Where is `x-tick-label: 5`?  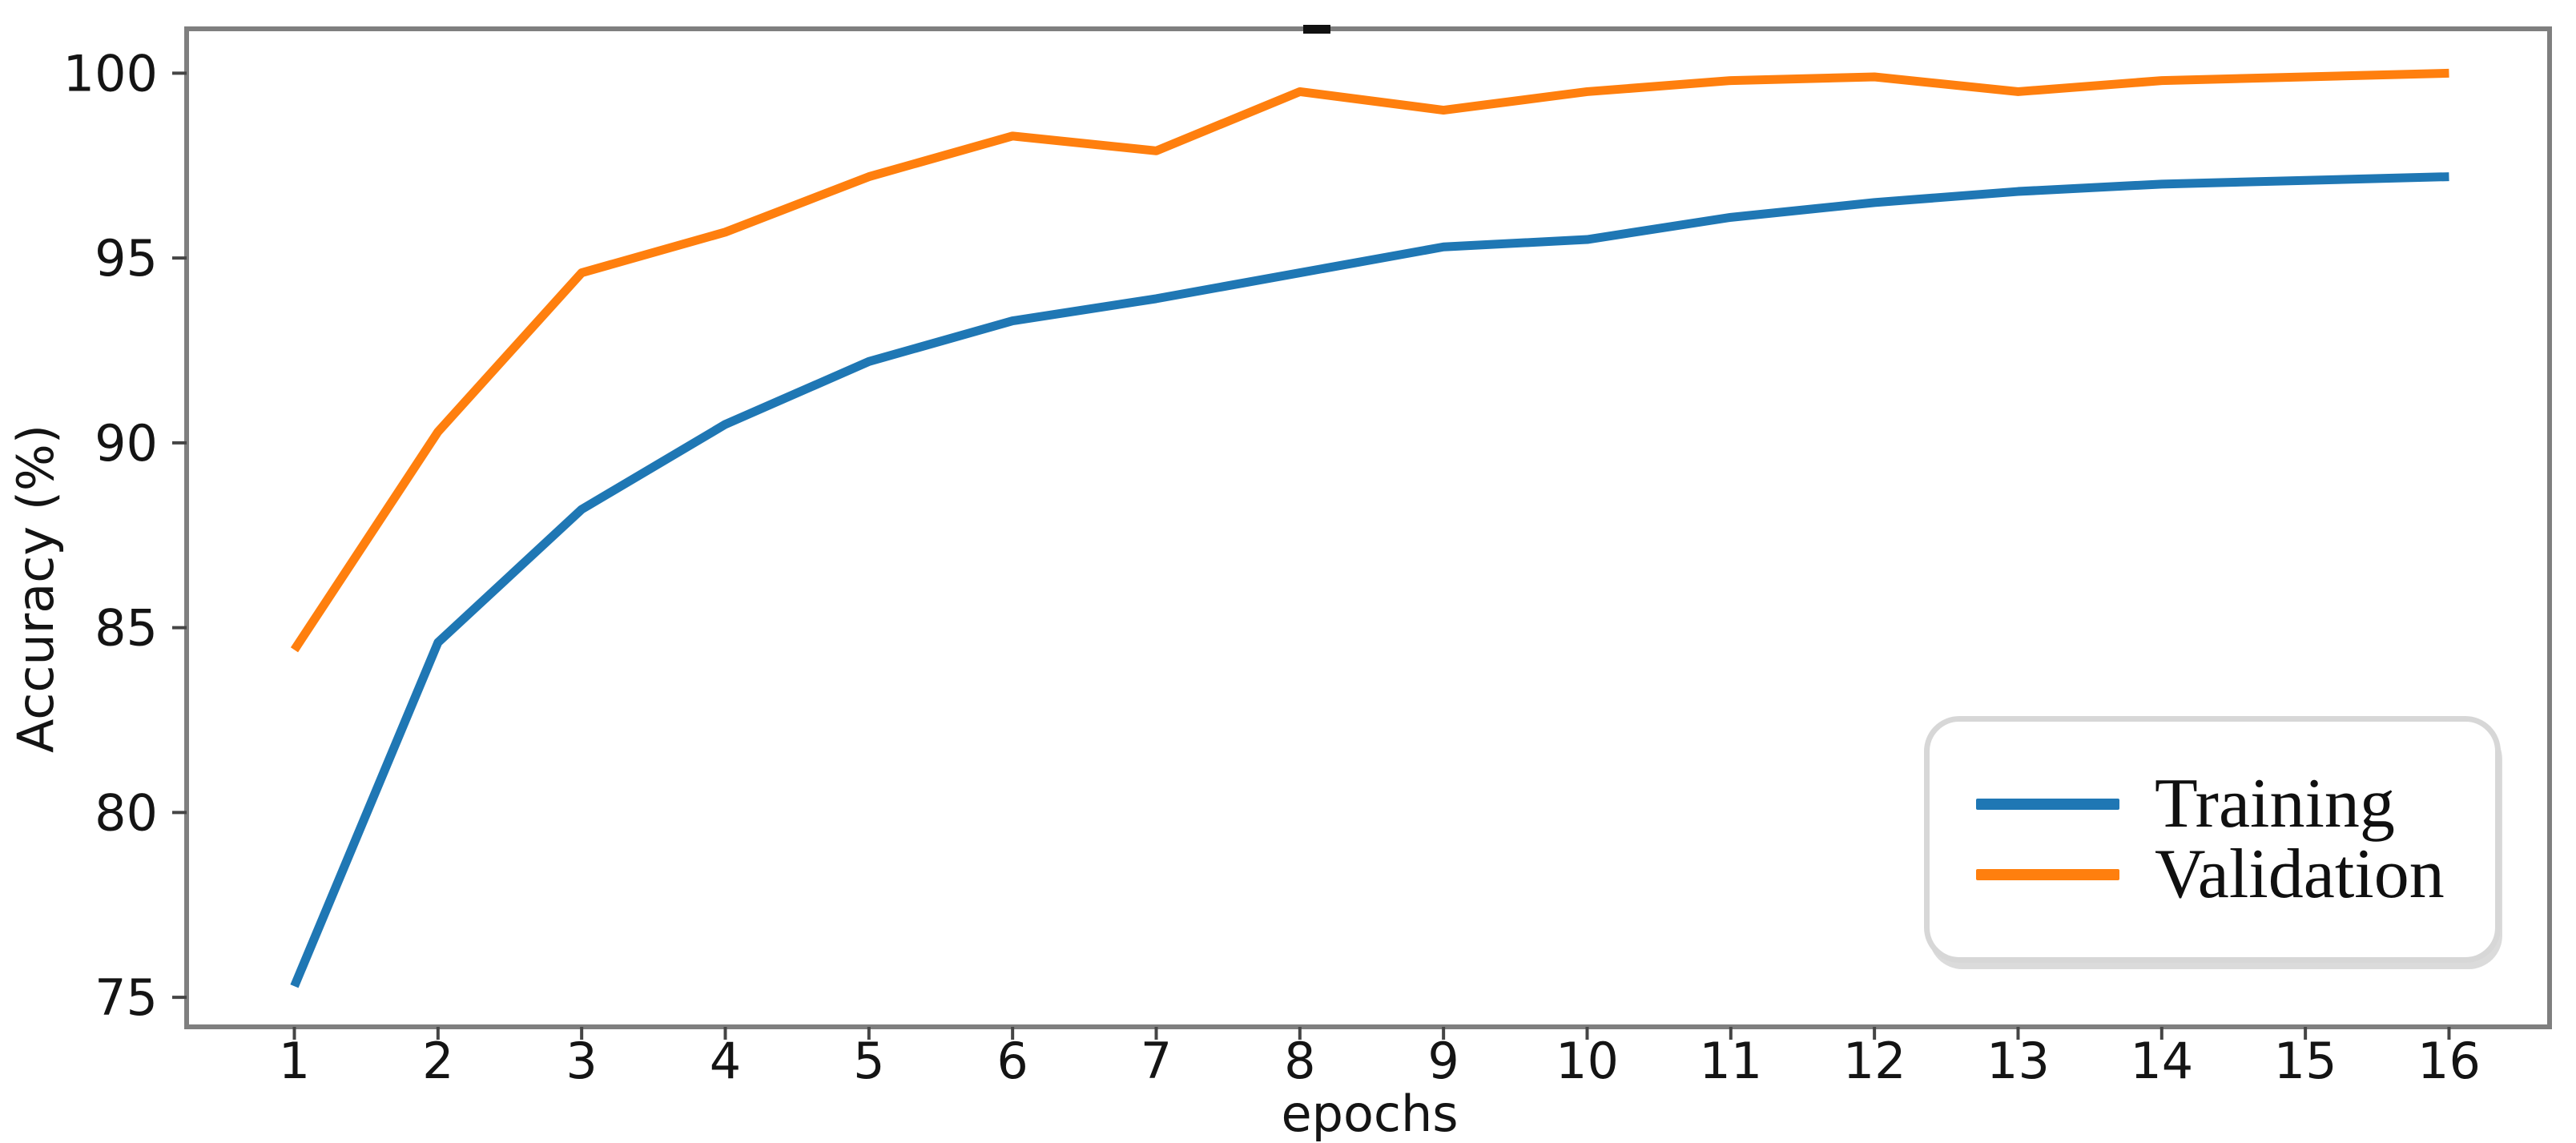 x-tick-label: 5 is located at coordinates (869, 1061).